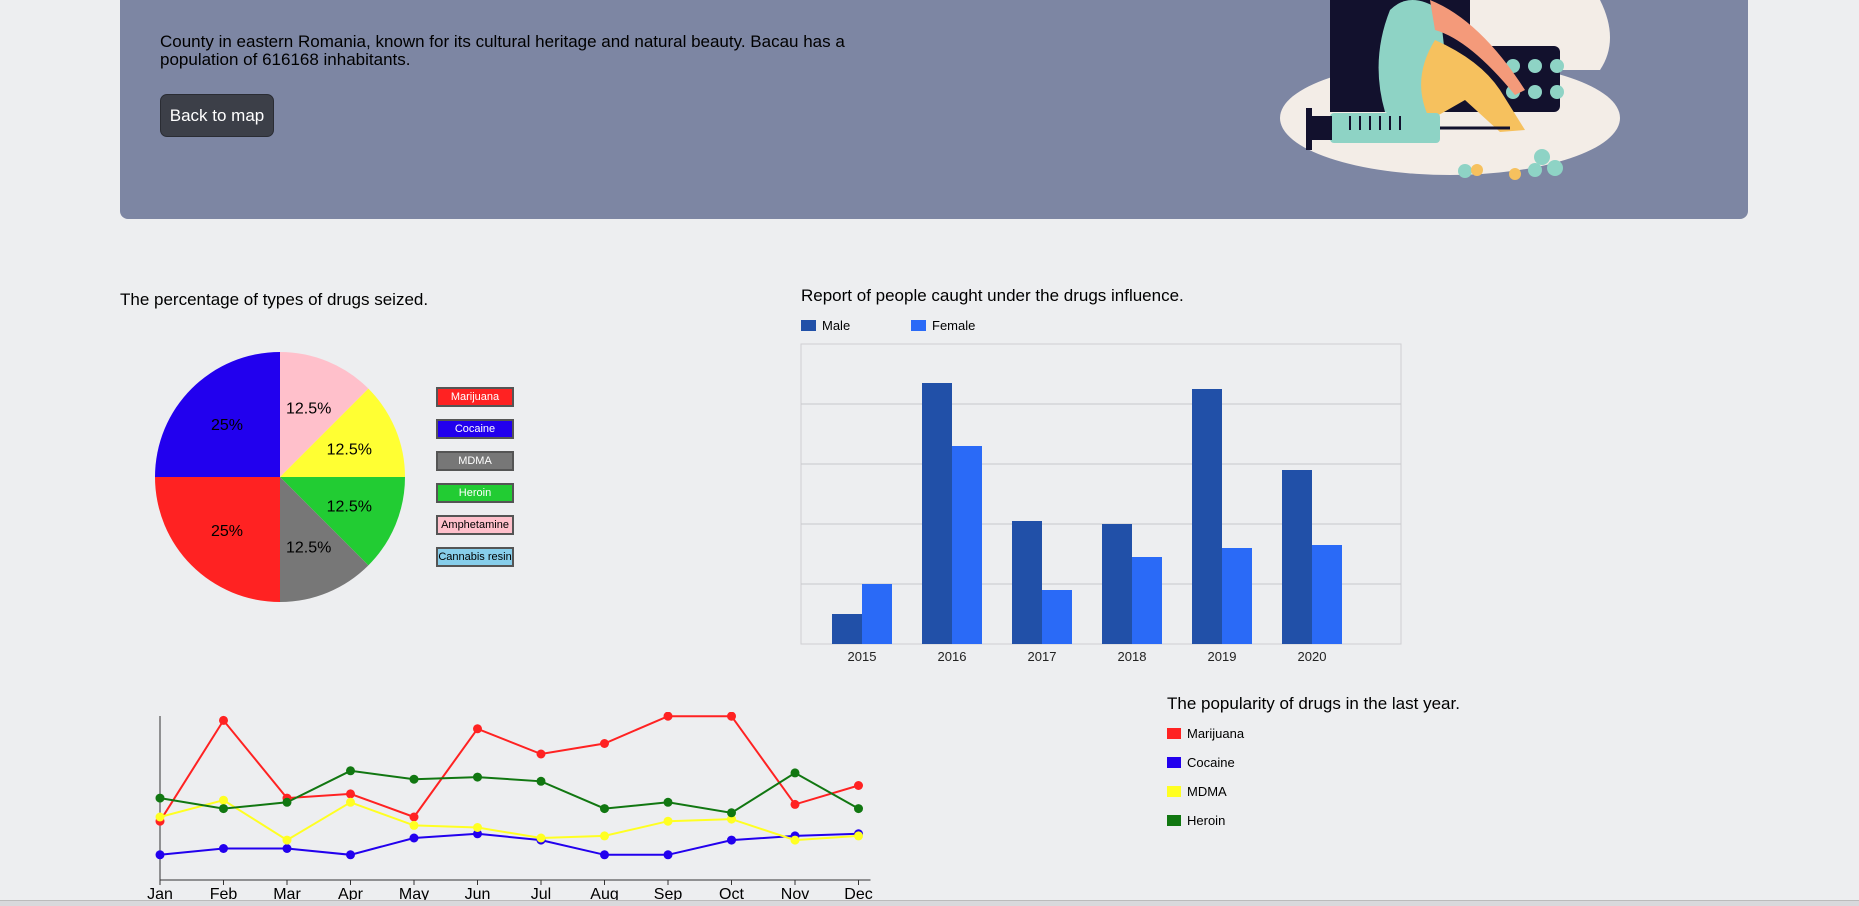 The width and height of the screenshot is (1859, 906). I want to click on bar-chart: 2015 2016 2017 2018 2019 2020, so click(1101, 503).